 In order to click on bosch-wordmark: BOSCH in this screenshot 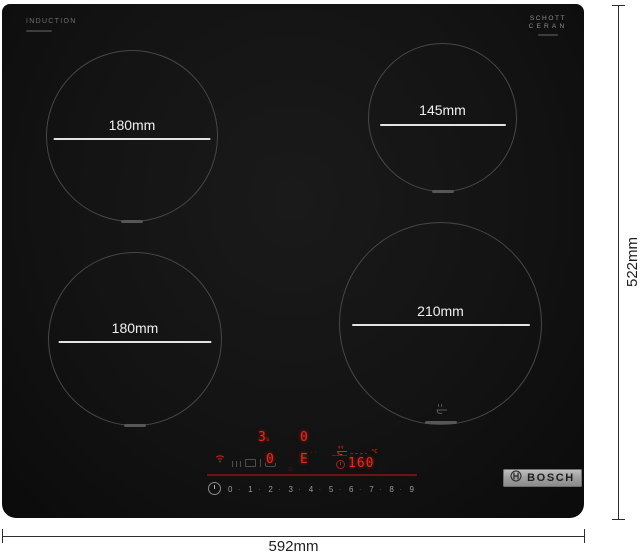, I will do `click(551, 478)`.